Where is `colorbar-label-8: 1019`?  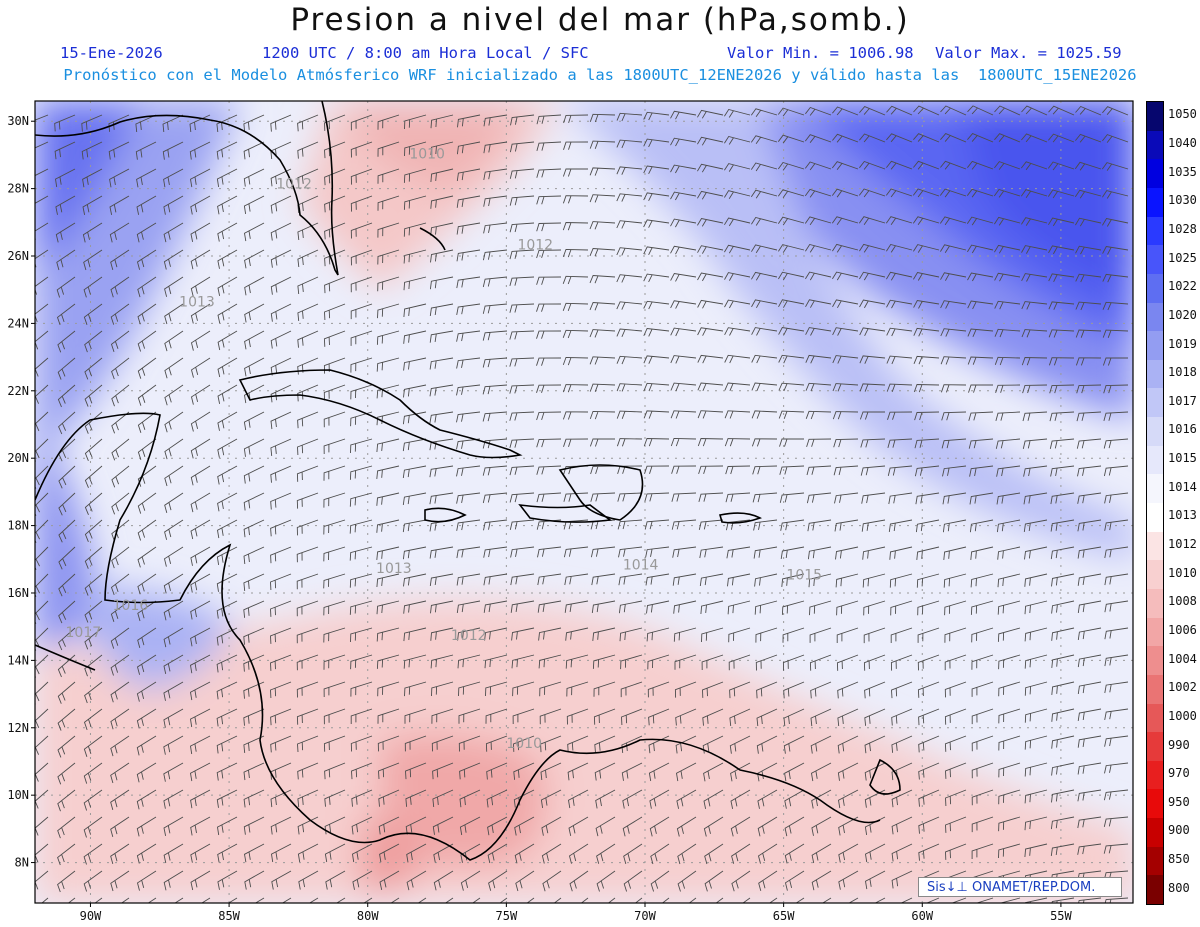
colorbar-label-8: 1019 is located at coordinates (1182, 343).